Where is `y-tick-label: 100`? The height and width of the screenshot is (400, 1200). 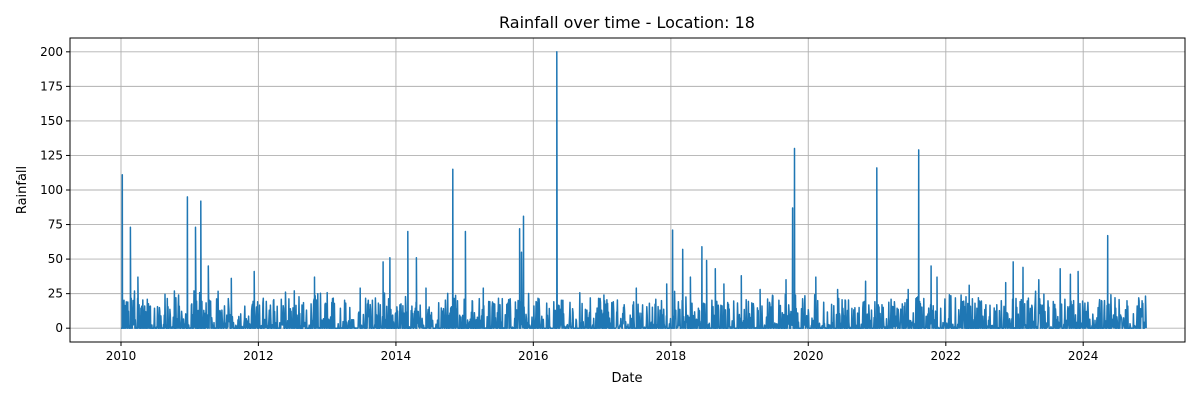 y-tick-label: 100 is located at coordinates (51, 190).